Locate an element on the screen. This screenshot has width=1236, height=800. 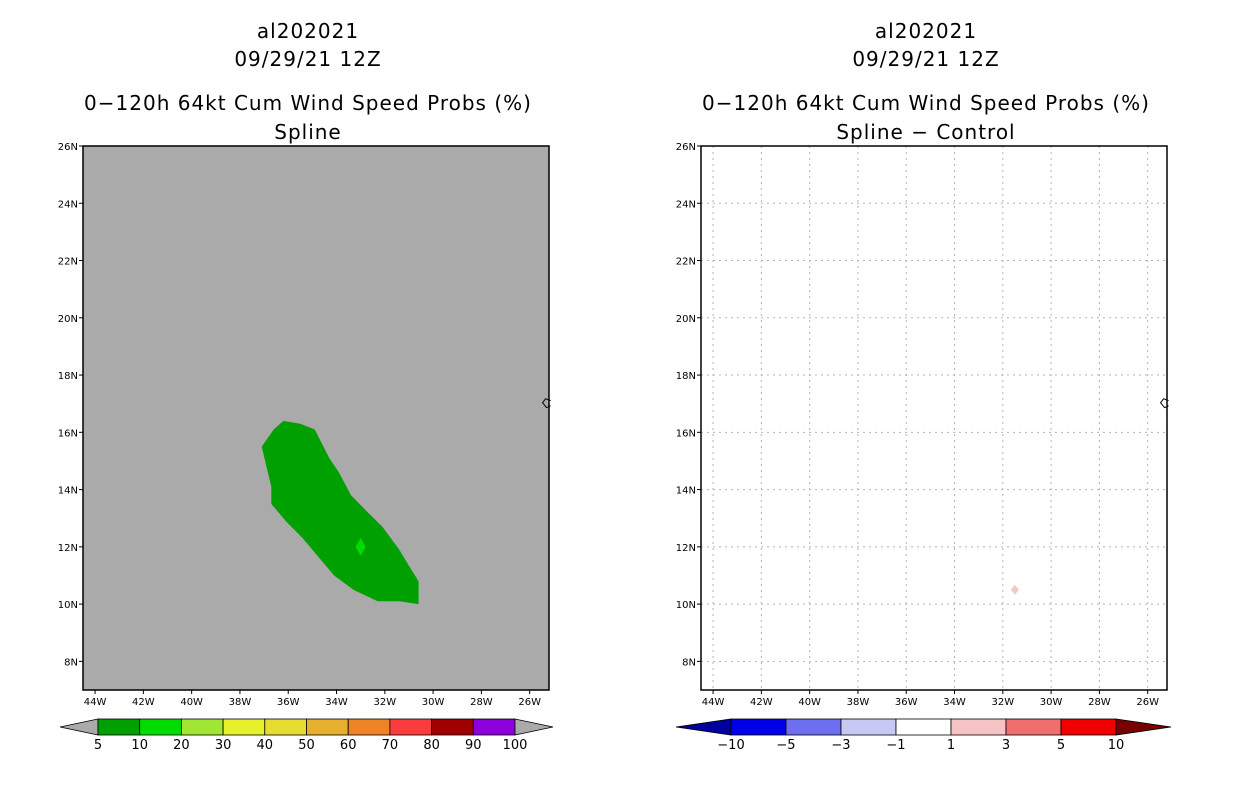
lon-tick-label: 28W is located at coordinates (1099, 702).